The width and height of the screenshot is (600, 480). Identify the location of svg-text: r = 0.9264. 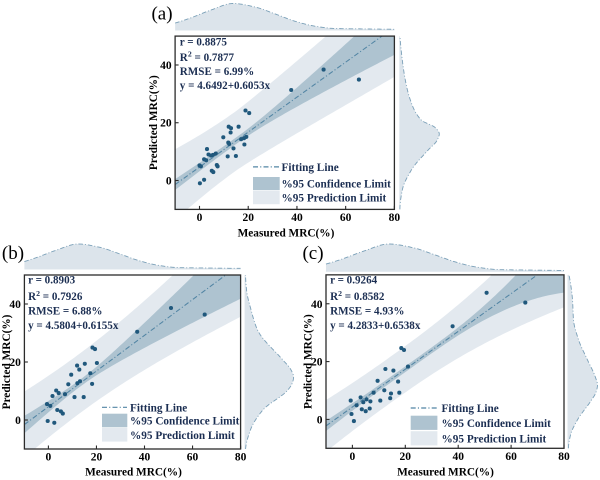
(354, 281).